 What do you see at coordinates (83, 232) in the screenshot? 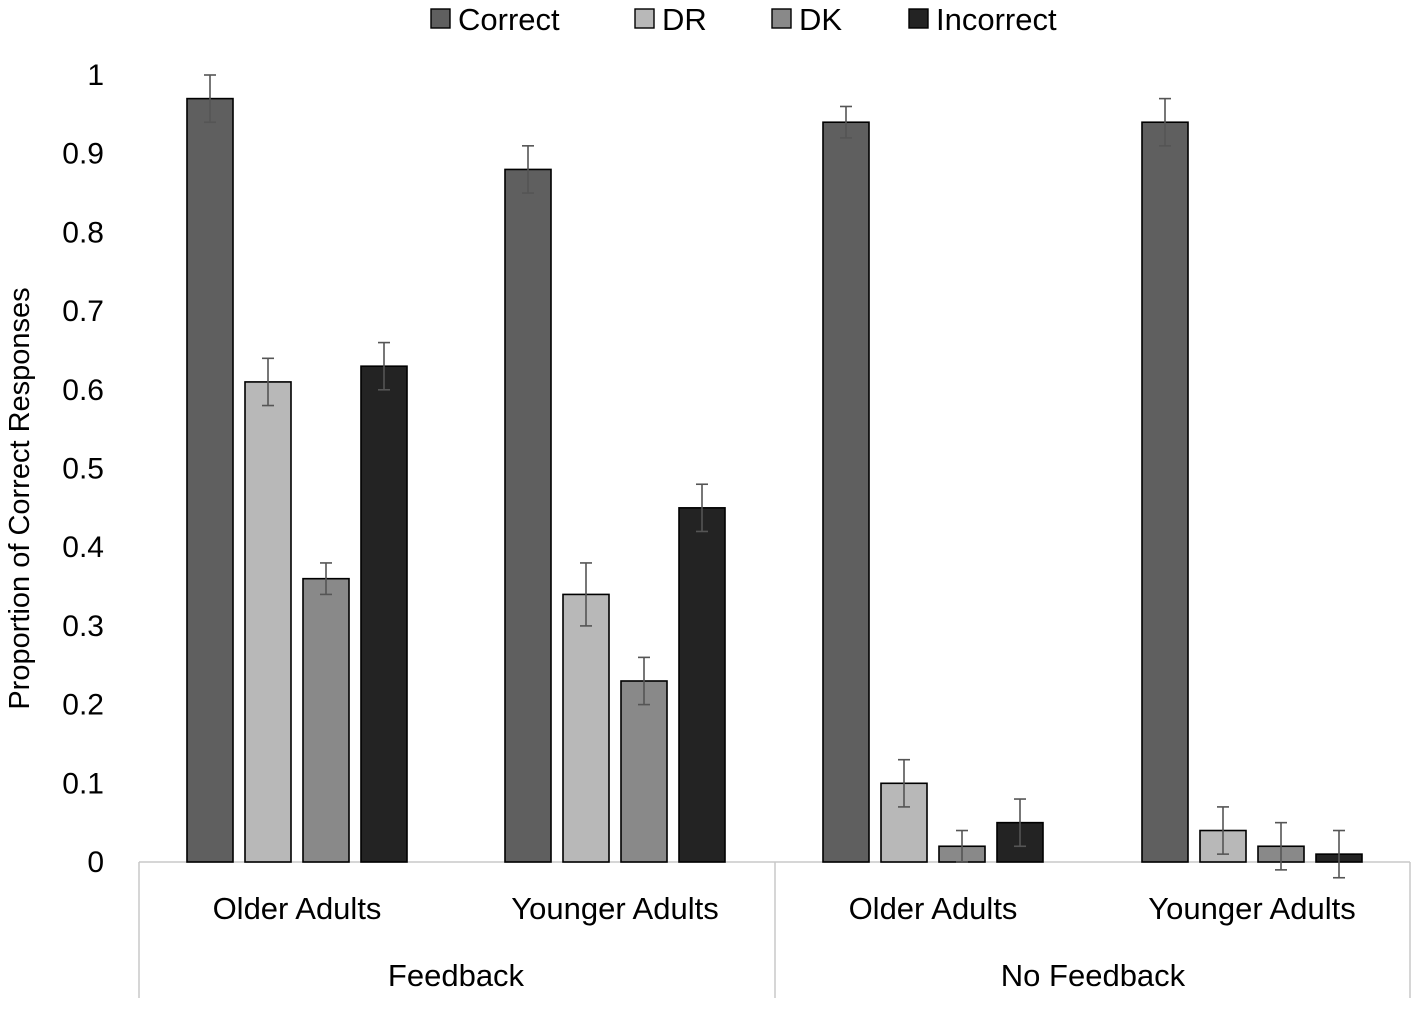
I see `y-tick-label: 0.8` at bounding box center [83, 232].